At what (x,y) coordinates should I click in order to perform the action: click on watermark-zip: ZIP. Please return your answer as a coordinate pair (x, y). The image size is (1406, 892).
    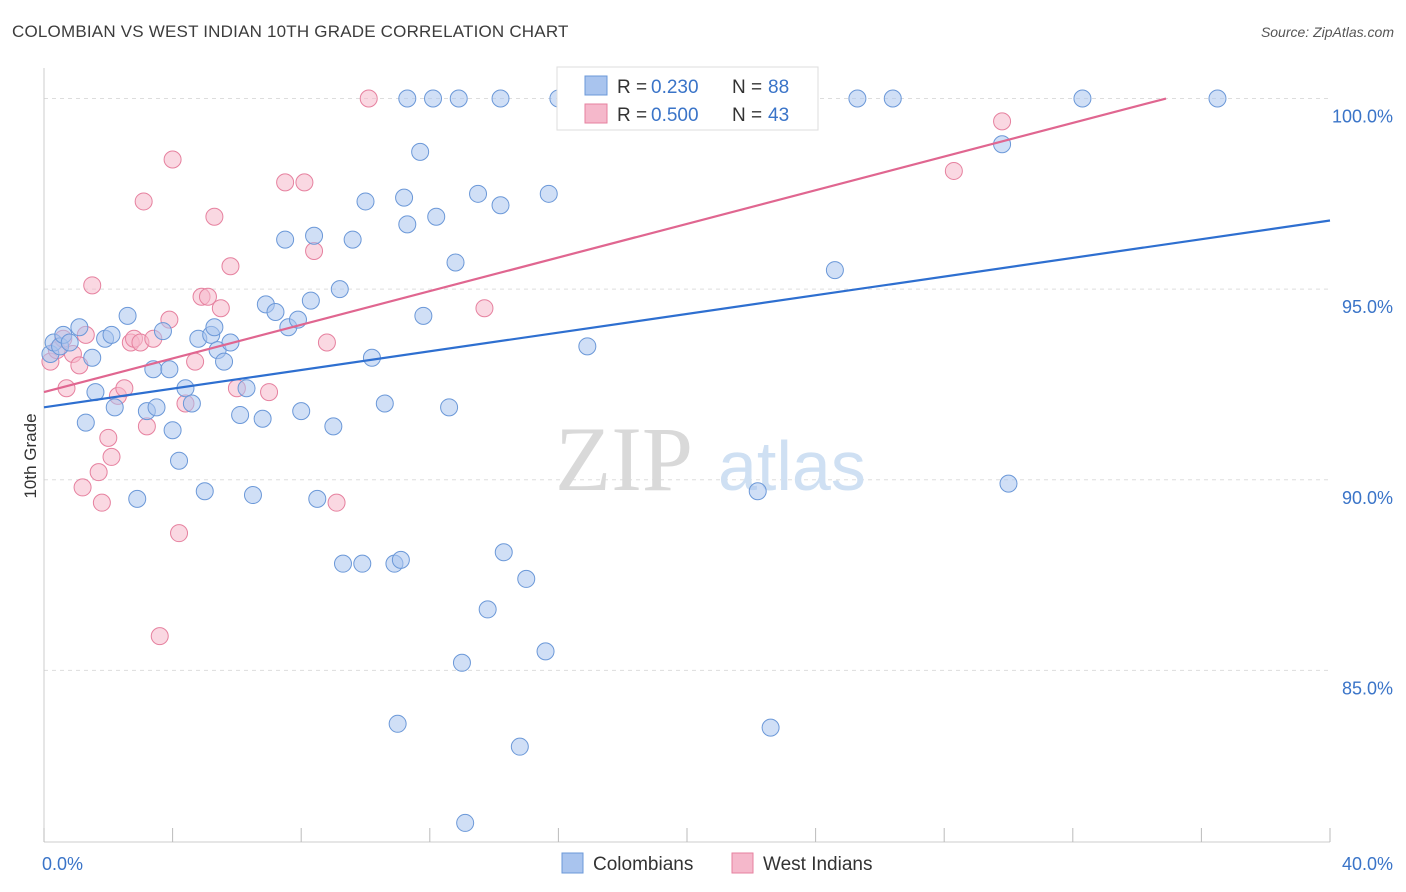
    Looking at the image, I should click on (624, 459).